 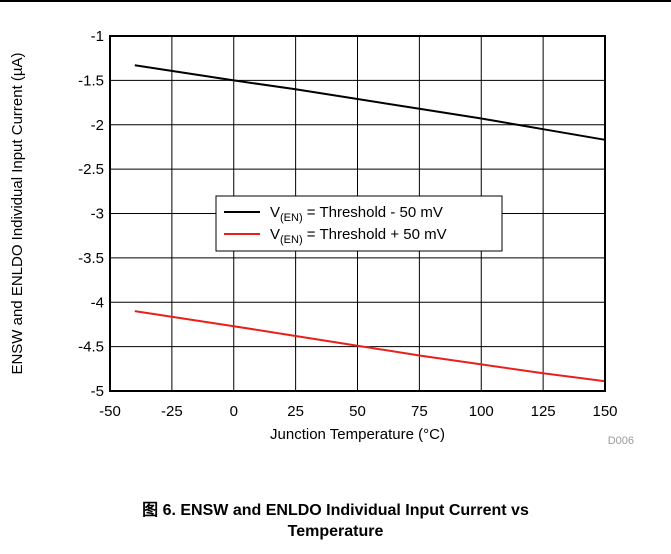 I want to click on x-tick-label: 50, so click(x=357, y=411).